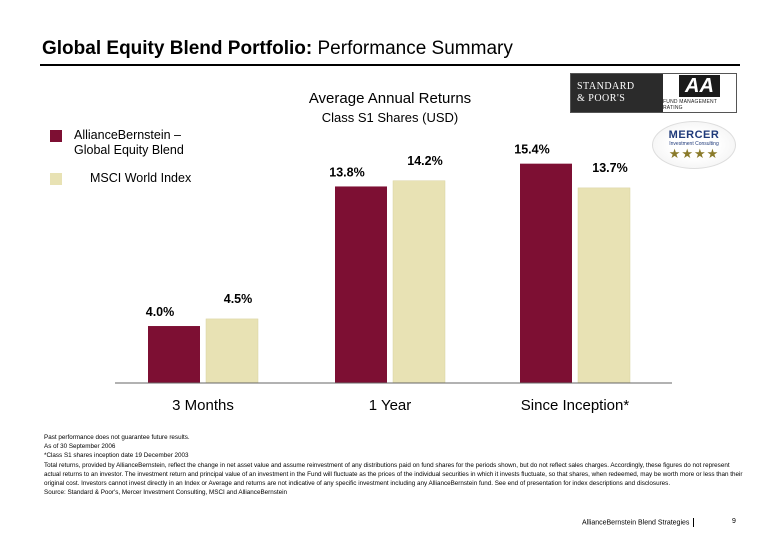  Describe the element at coordinates (390, 405) in the screenshot. I see `category-label-1: 1 Year` at that location.